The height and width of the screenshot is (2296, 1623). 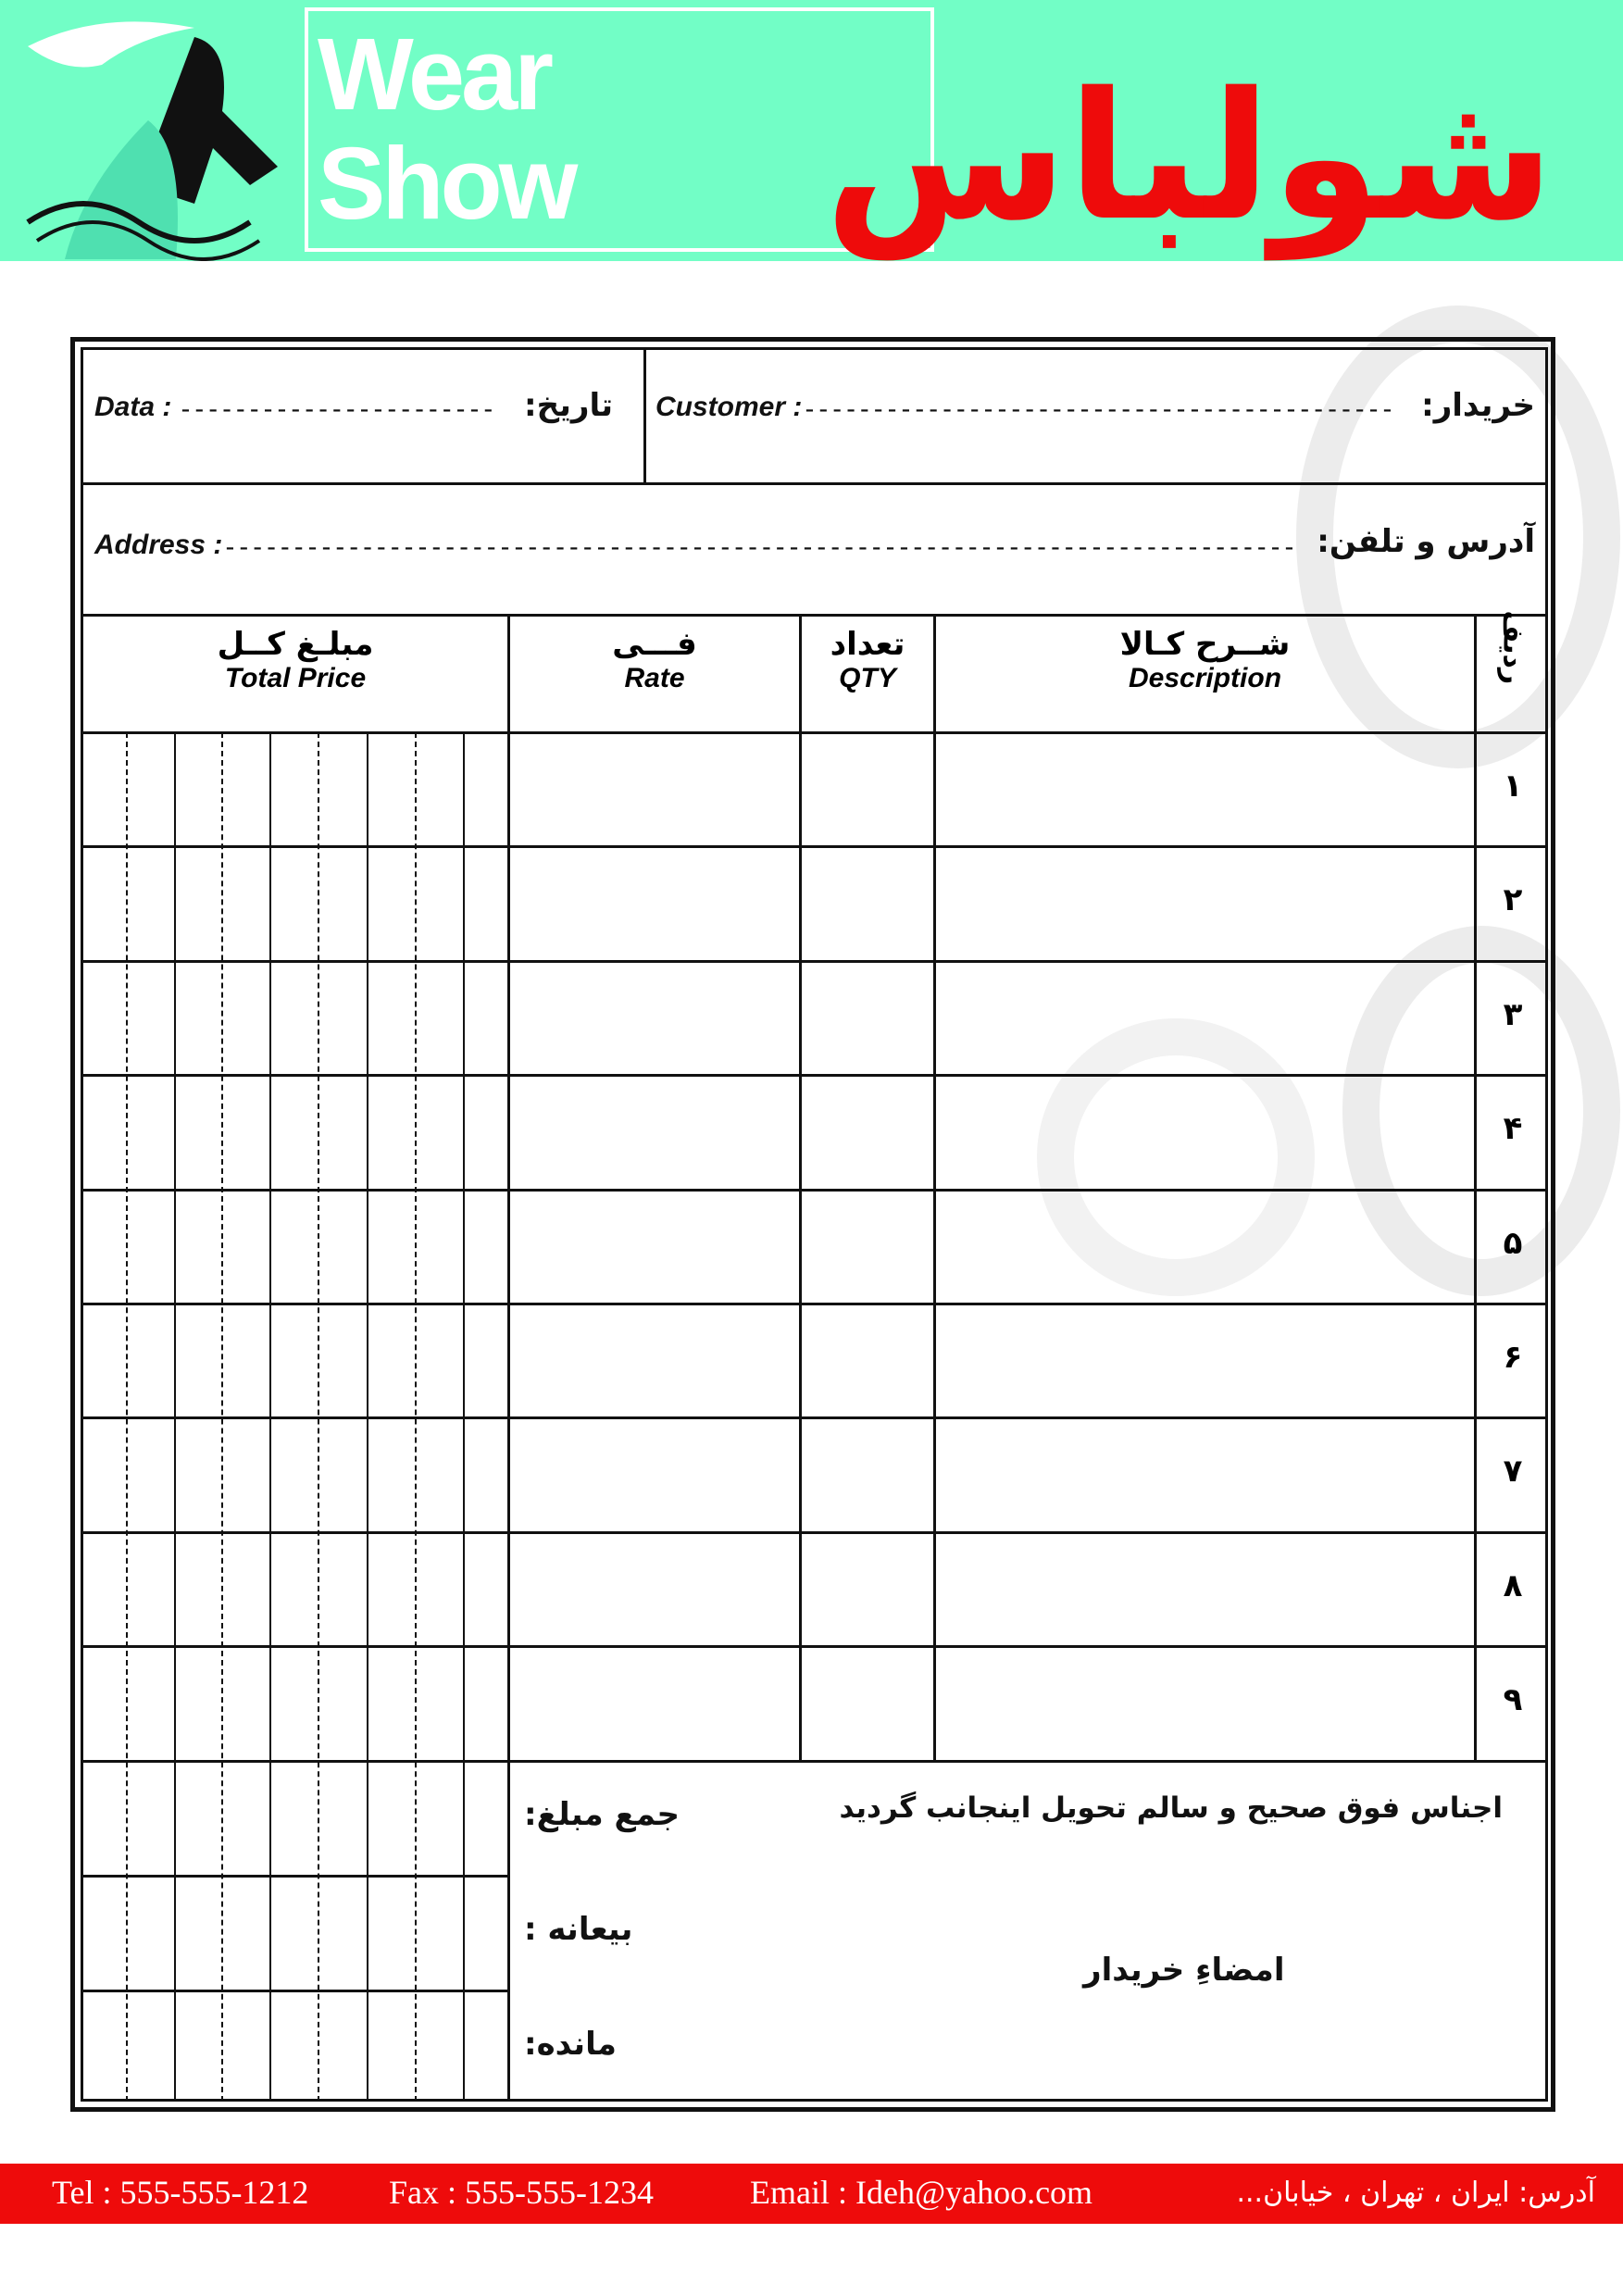 I want to click on total-amount-label: جمع مبلغ:, so click(x=602, y=1814).